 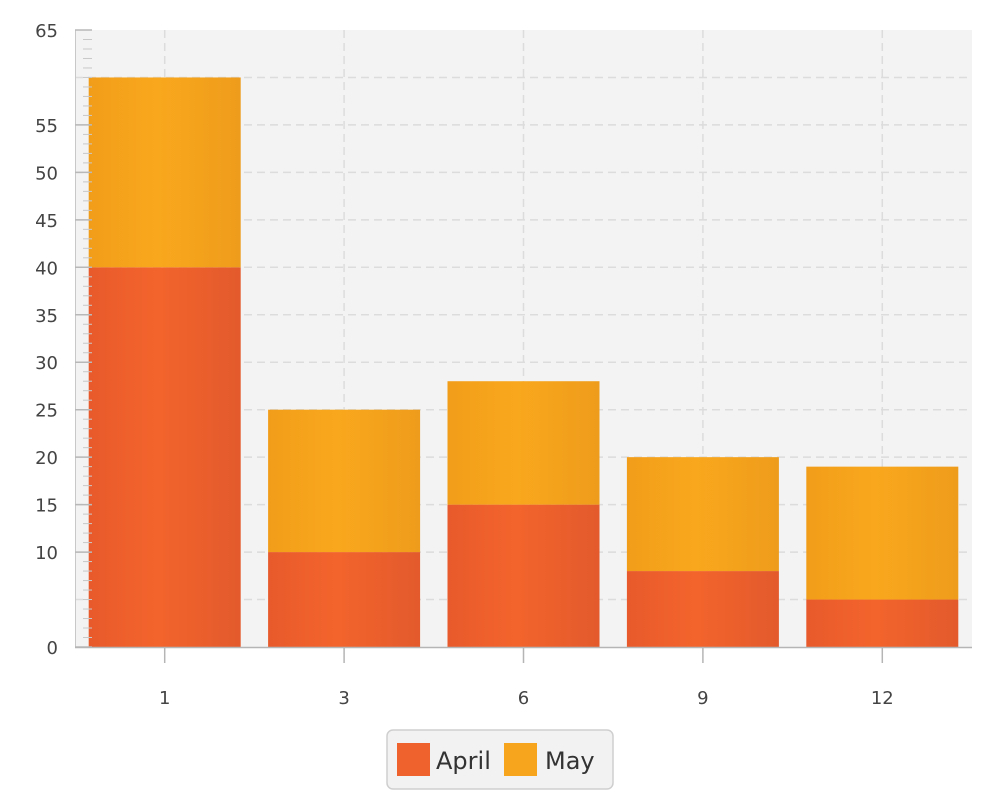 What do you see at coordinates (46, 316) in the screenshot?
I see `y-tick-label: 35` at bounding box center [46, 316].